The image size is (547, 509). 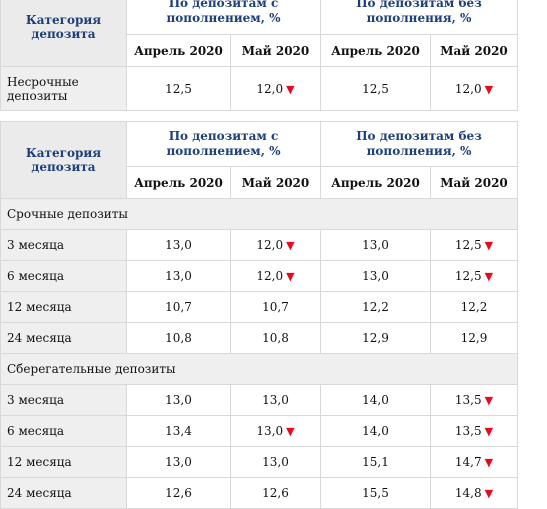 I want to click on rate-cell: 15,1, so click(x=375, y=462).